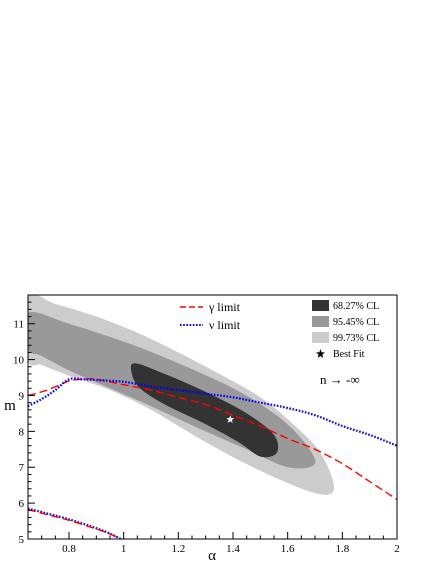  What do you see at coordinates (320, 337) in the screenshot?
I see `legend-99-swatch` at bounding box center [320, 337].